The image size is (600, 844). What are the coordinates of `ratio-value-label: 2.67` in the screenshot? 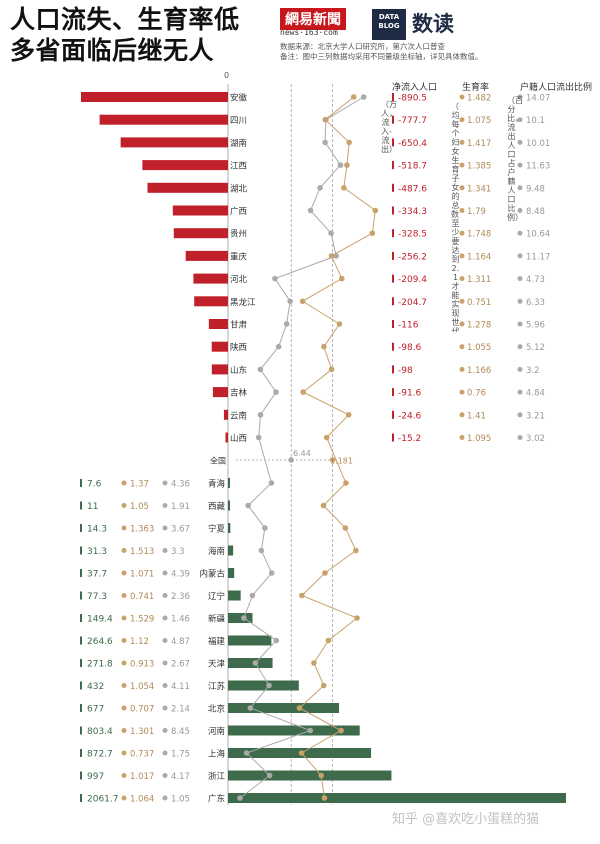 It's located at (180, 665).